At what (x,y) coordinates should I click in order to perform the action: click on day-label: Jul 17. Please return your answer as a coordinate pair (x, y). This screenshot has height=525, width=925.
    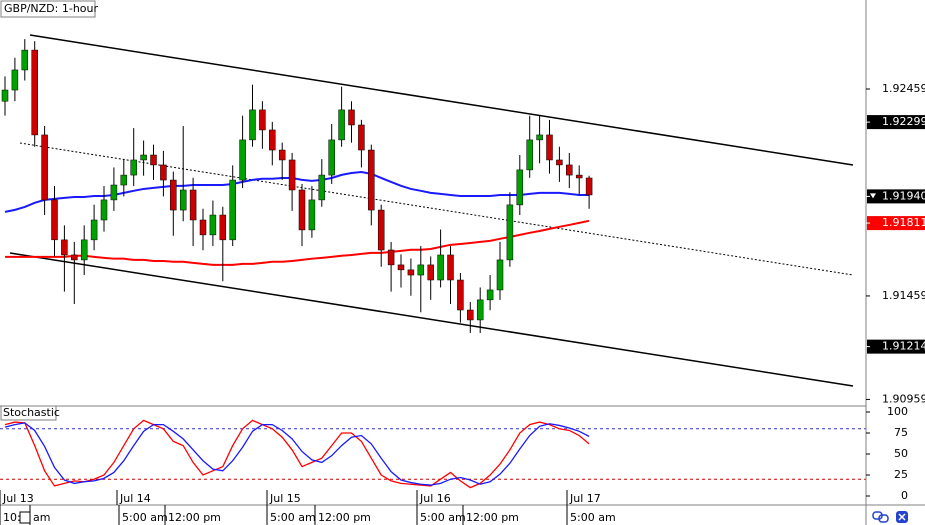
    Looking at the image, I should click on (585, 498).